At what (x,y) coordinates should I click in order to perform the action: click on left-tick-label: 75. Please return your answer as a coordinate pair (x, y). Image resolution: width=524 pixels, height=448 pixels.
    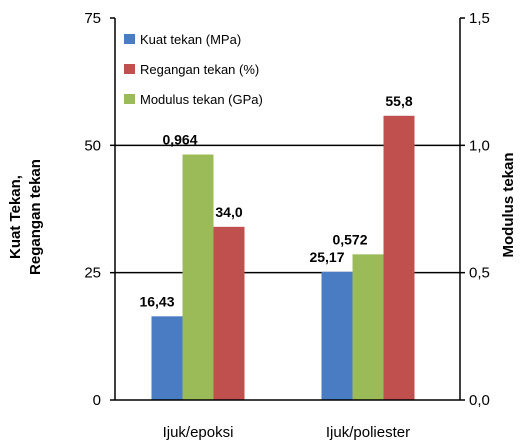
    Looking at the image, I should click on (92, 18).